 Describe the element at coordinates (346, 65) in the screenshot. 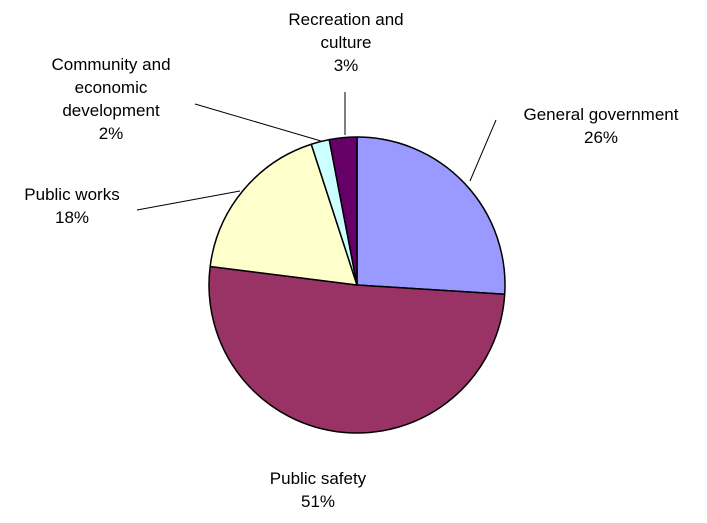

I see `slice-percent-label-5: 3%` at that location.